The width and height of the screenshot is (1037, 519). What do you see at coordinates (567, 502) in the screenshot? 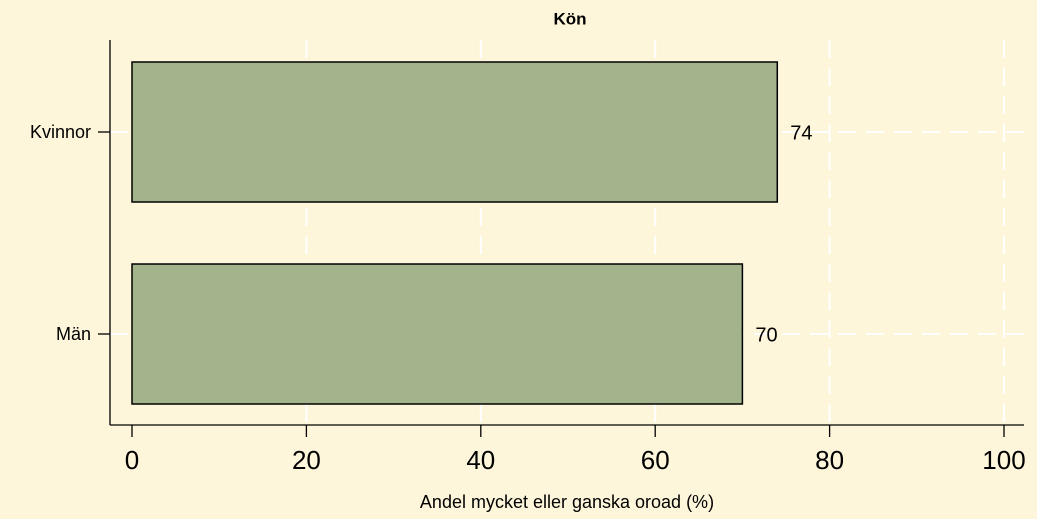
I see `x-axis-label: Andel mycket eller ganska oroad (%)` at bounding box center [567, 502].